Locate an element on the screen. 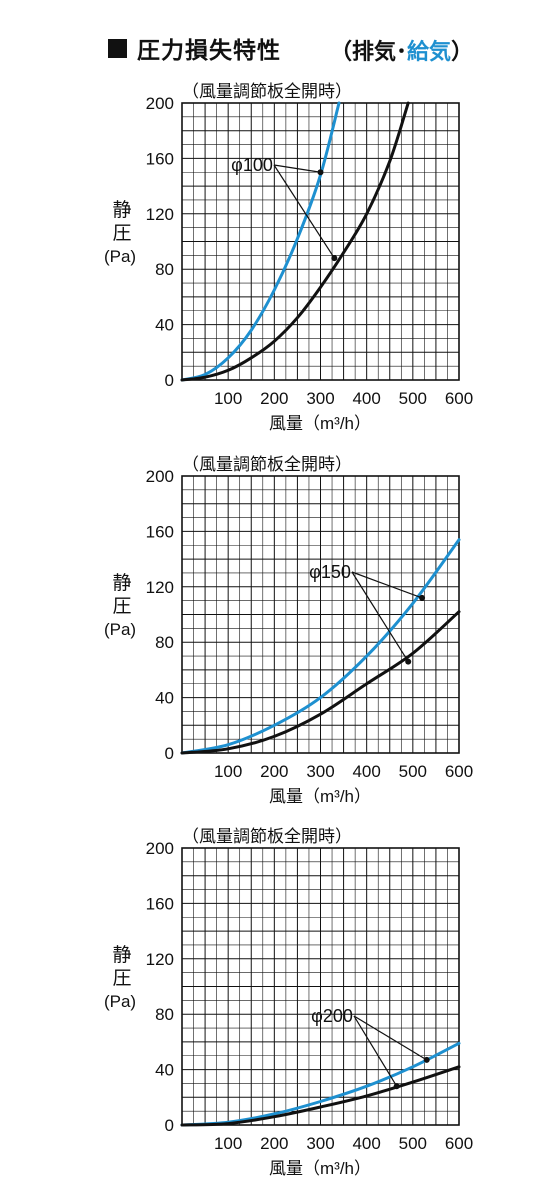 The width and height of the screenshot is (557, 1200). series-line-supply is located at coordinates (320, 646).